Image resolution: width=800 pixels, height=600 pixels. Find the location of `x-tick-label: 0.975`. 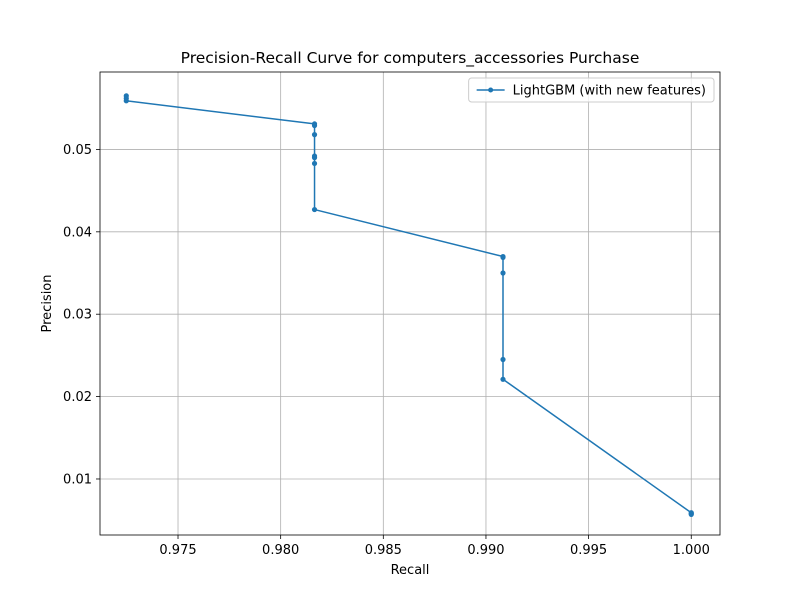

x-tick-label: 0.975 is located at coordinates (177, 550).